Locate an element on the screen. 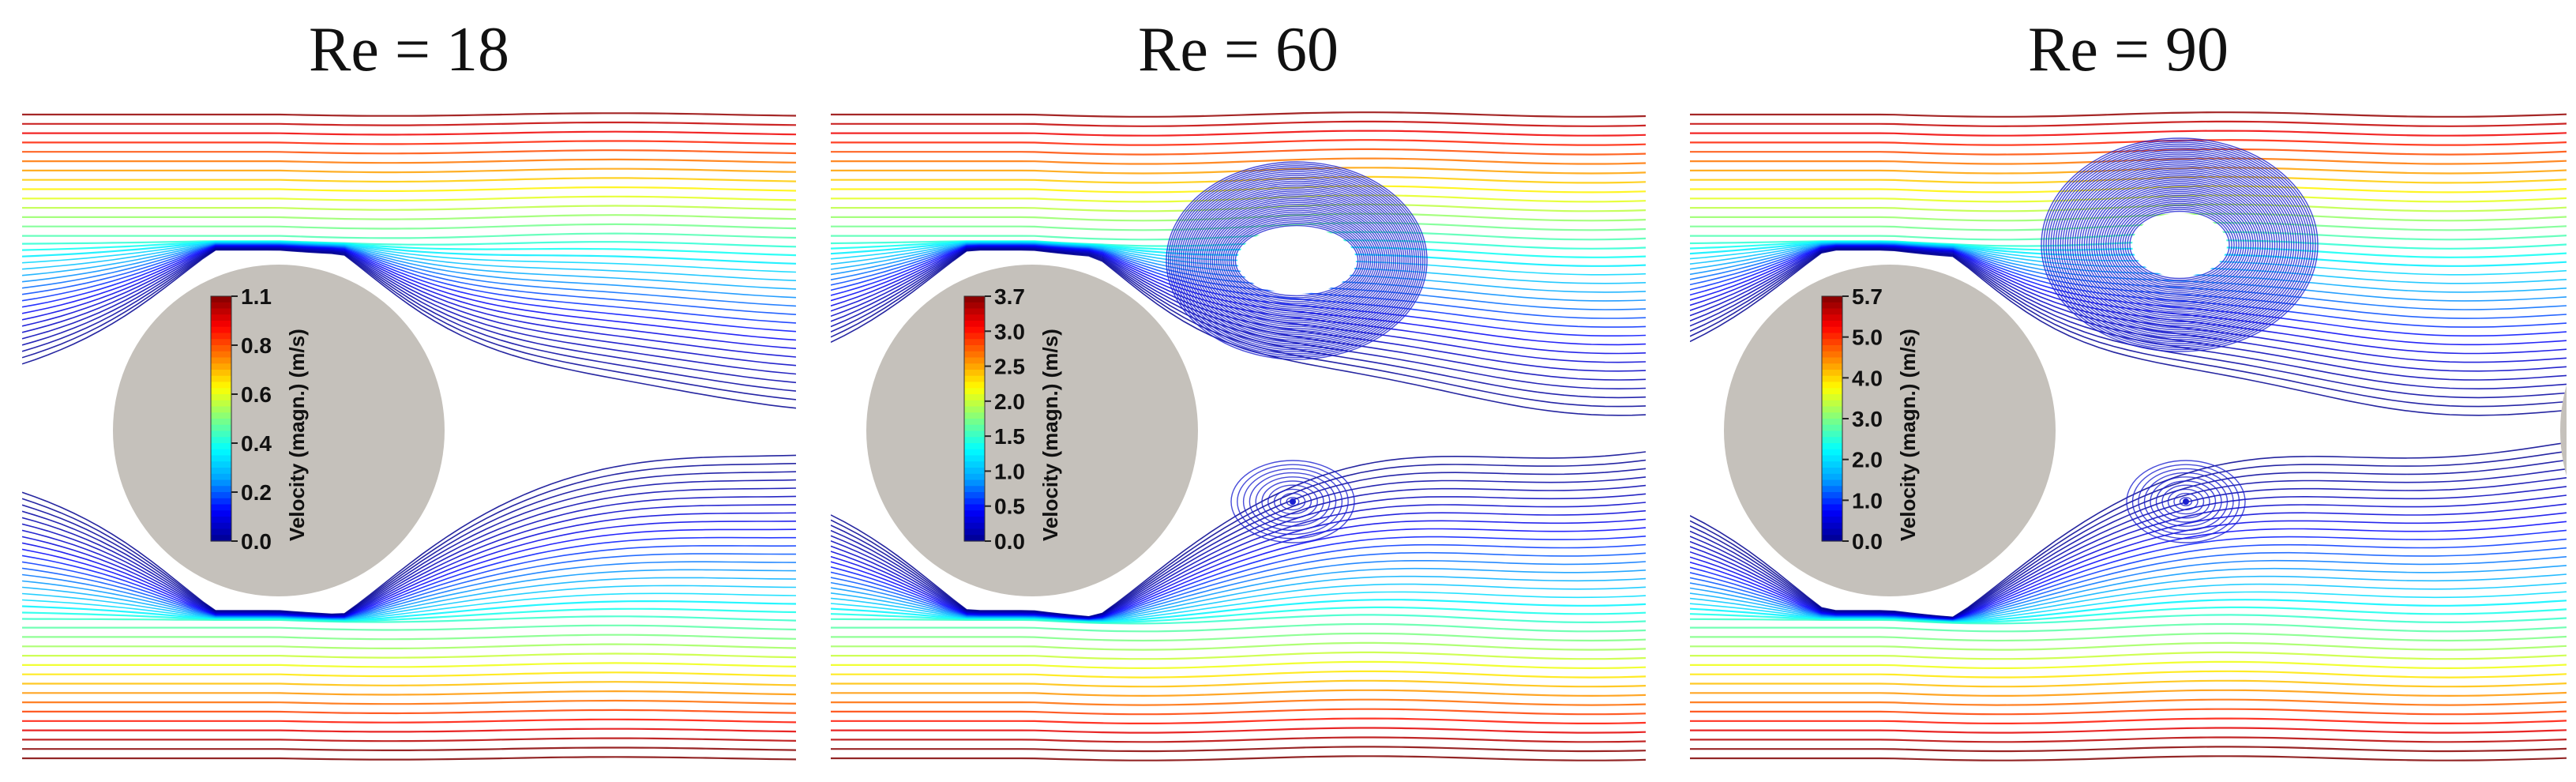  vortex-lines is located at coordinates (2180, 340).